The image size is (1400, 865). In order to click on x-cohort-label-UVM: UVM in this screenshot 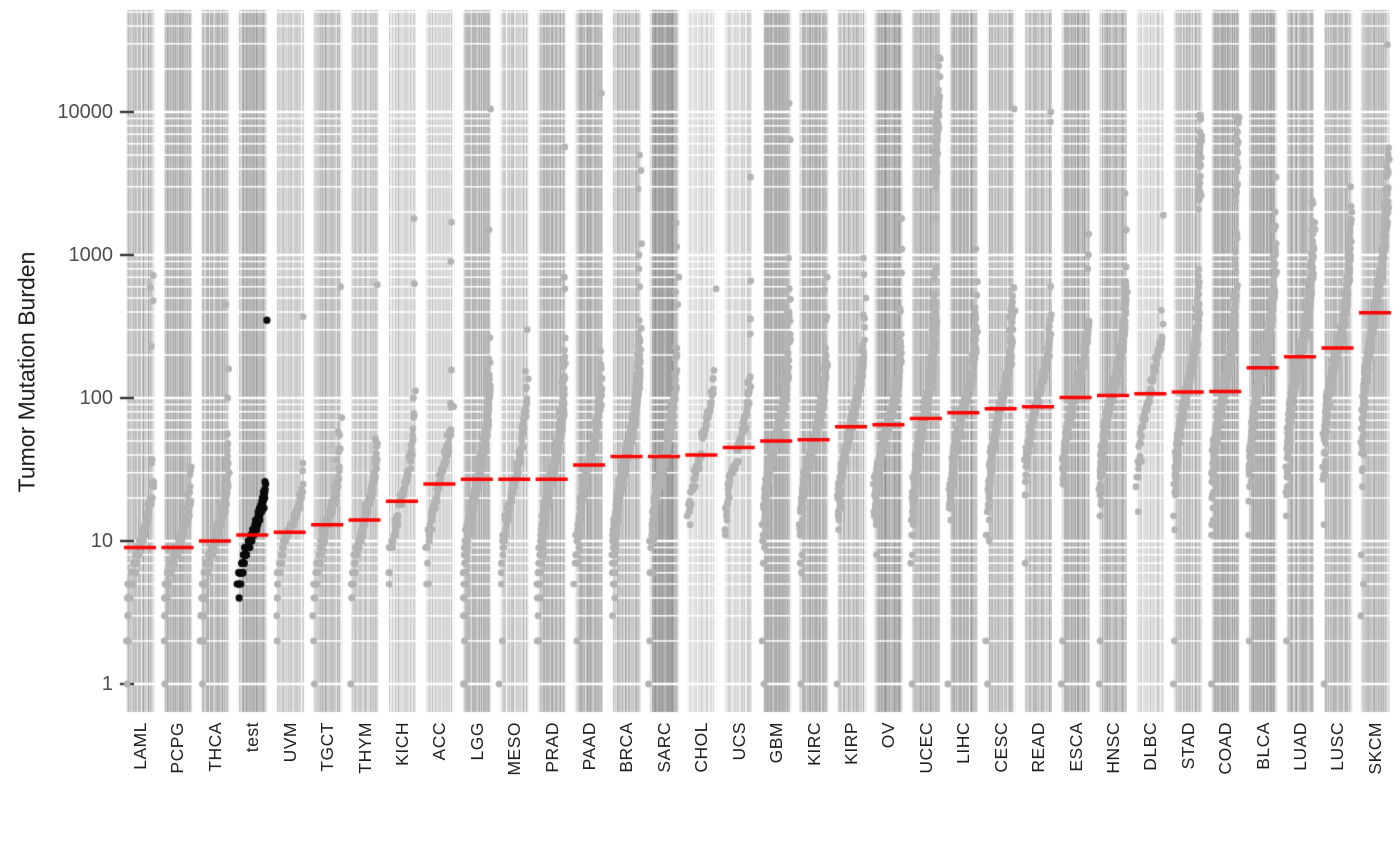, I will do `click(289, 742)`.